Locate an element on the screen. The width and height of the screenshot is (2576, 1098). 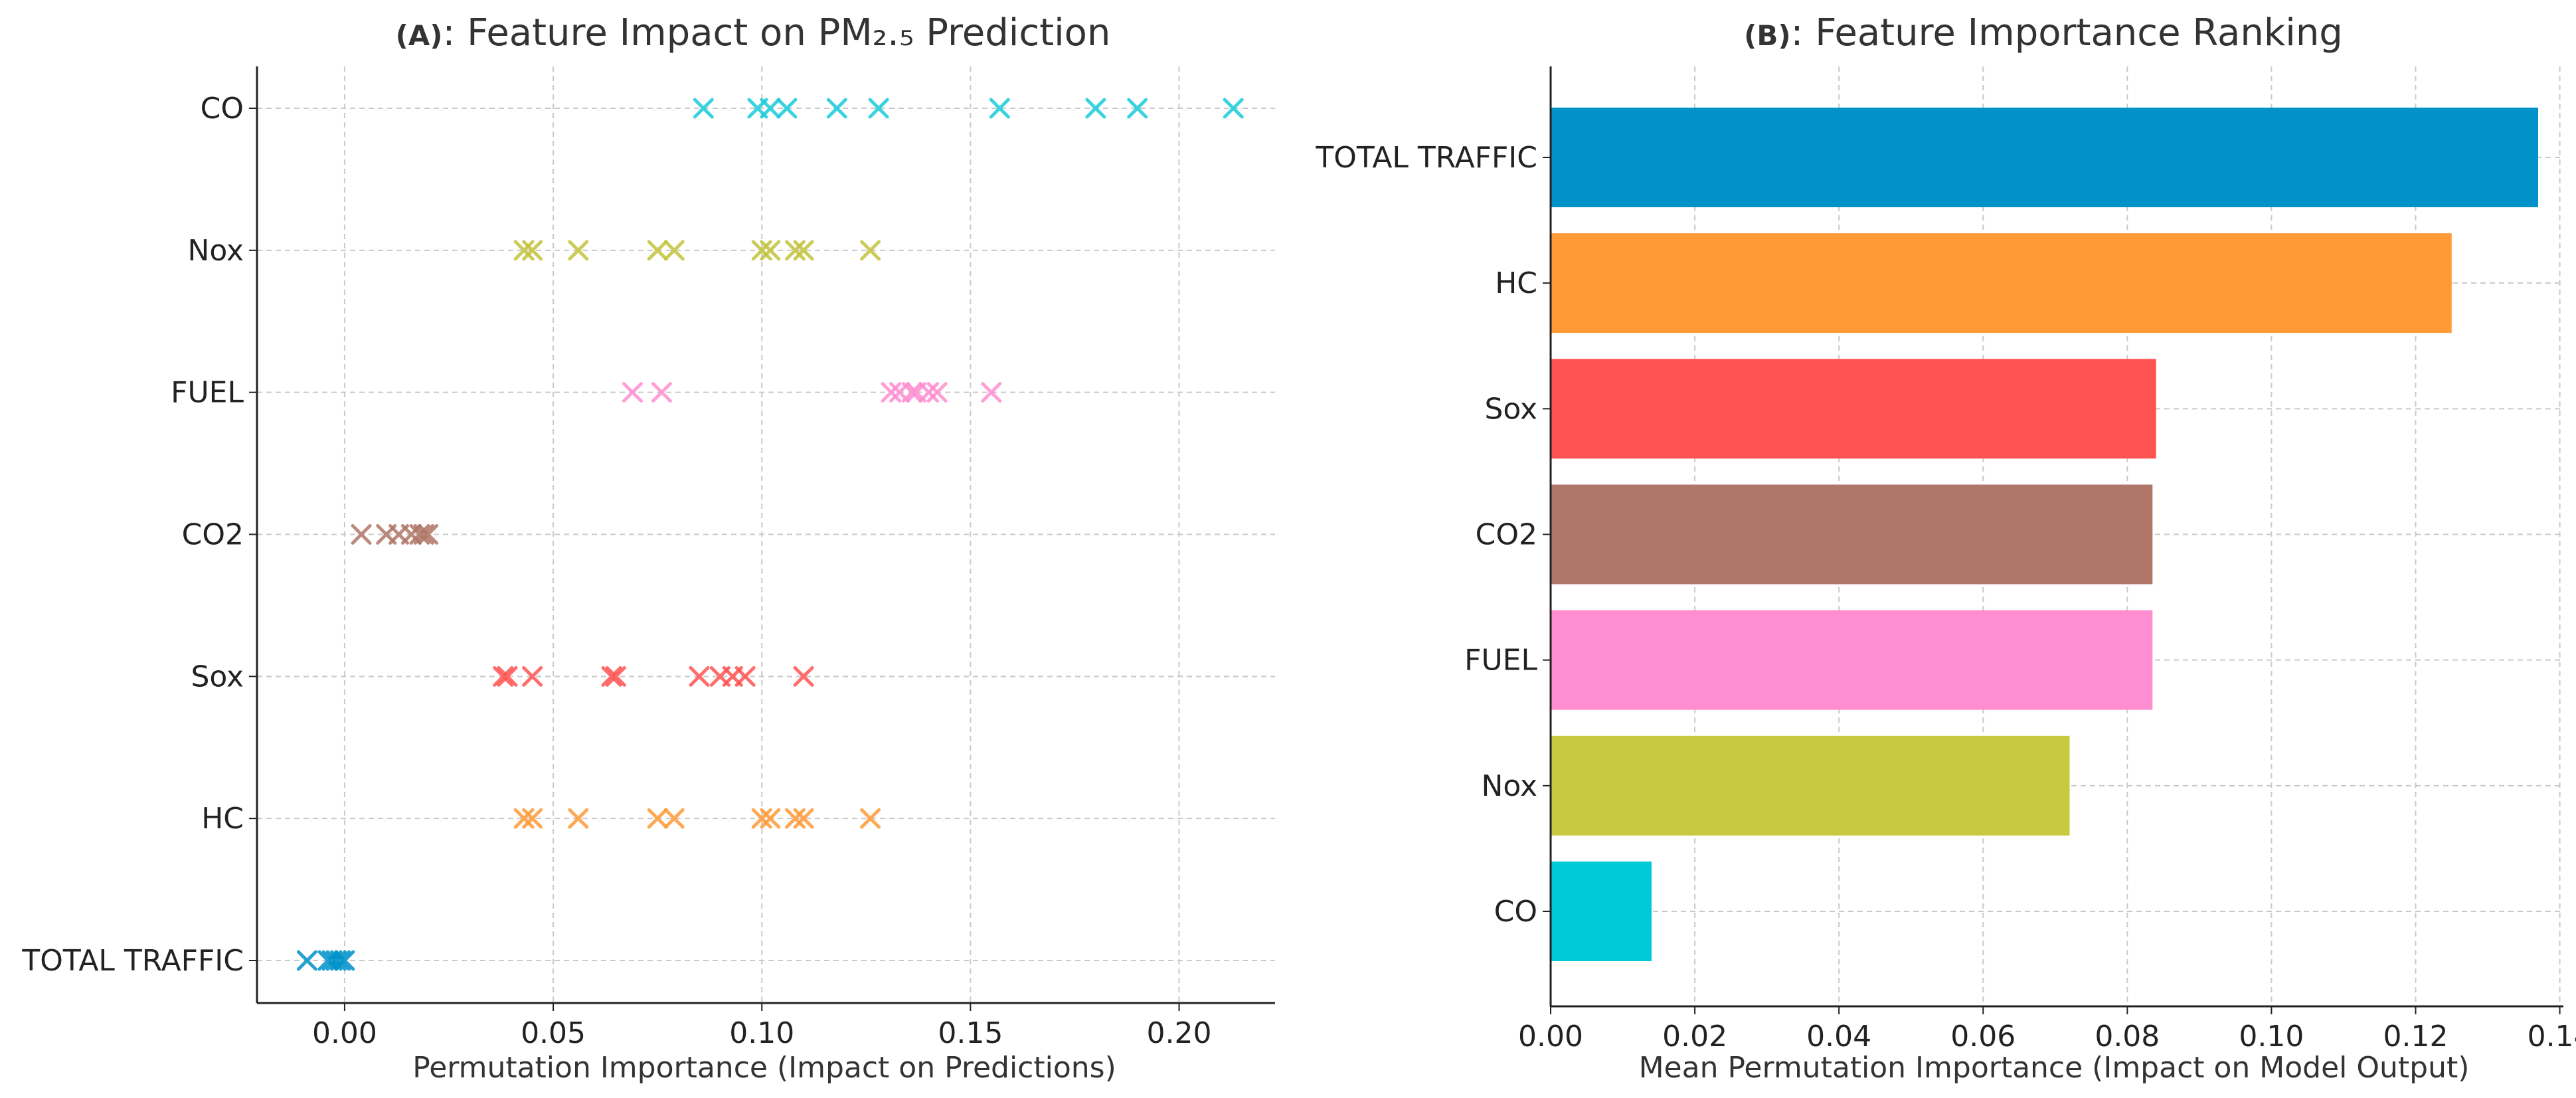
panel-b-x-tick-label: 0.00 is located at coordinates (1550, 1036).